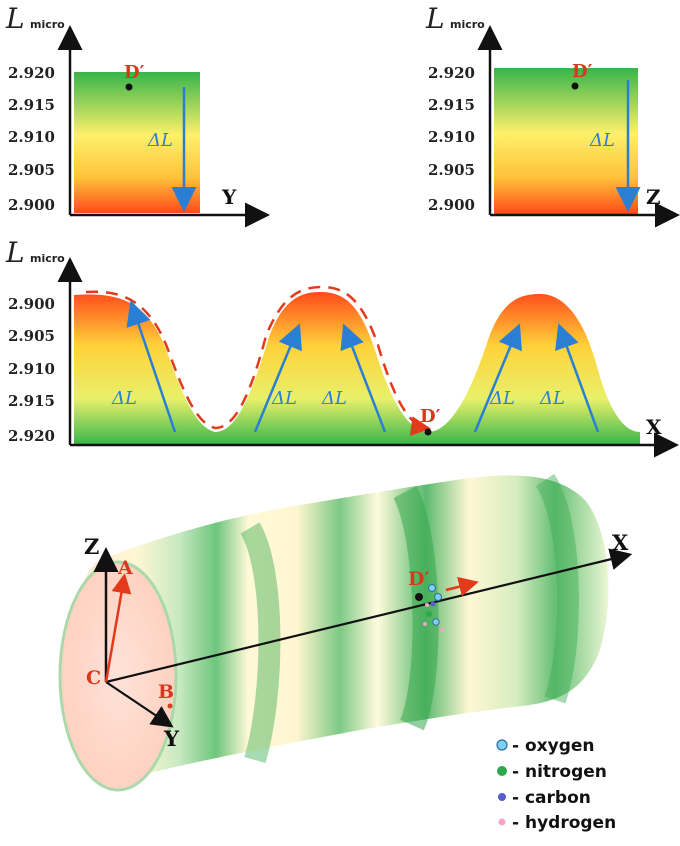 The image size is (680, 846). I want to click on plot-y-ylabel: L, so click(15, 18).